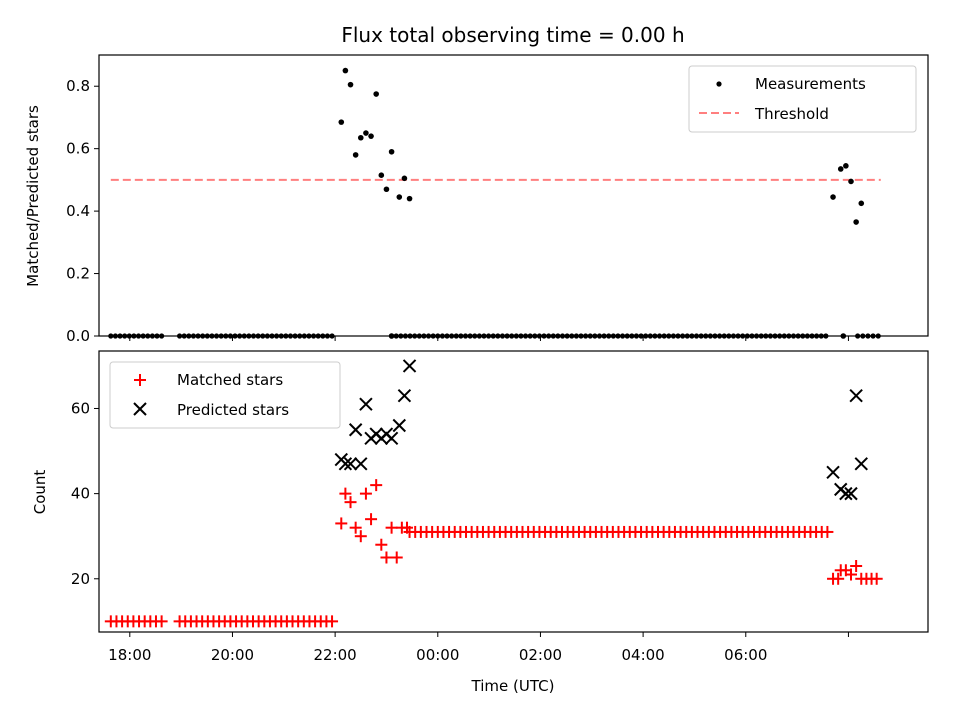 This screenshot has height=720, width=960. I want to click on x-tick-label: 02:00, so click(540, 655).